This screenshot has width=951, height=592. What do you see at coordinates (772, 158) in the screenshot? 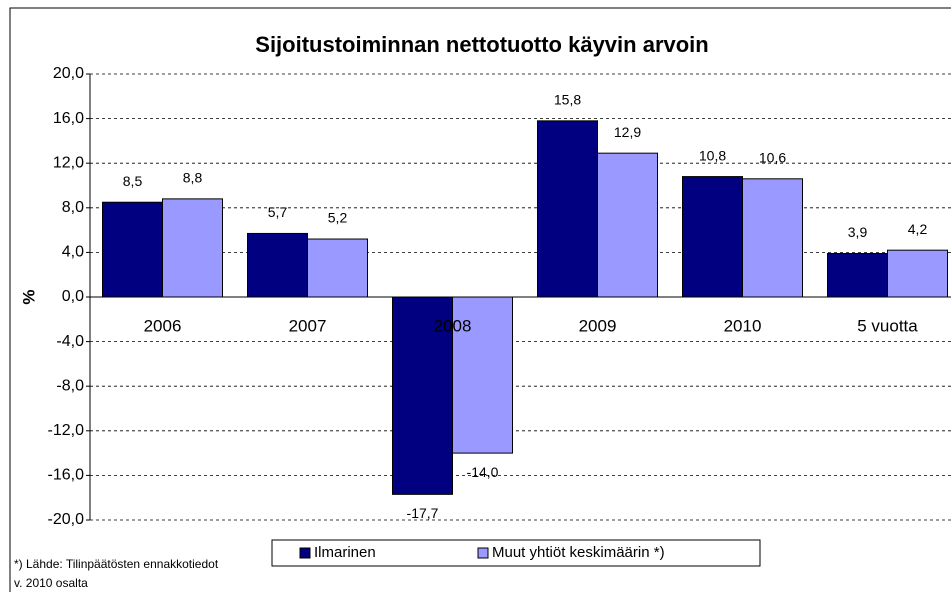
I see `data-label: 10,6` at bounding box center [772, 158].